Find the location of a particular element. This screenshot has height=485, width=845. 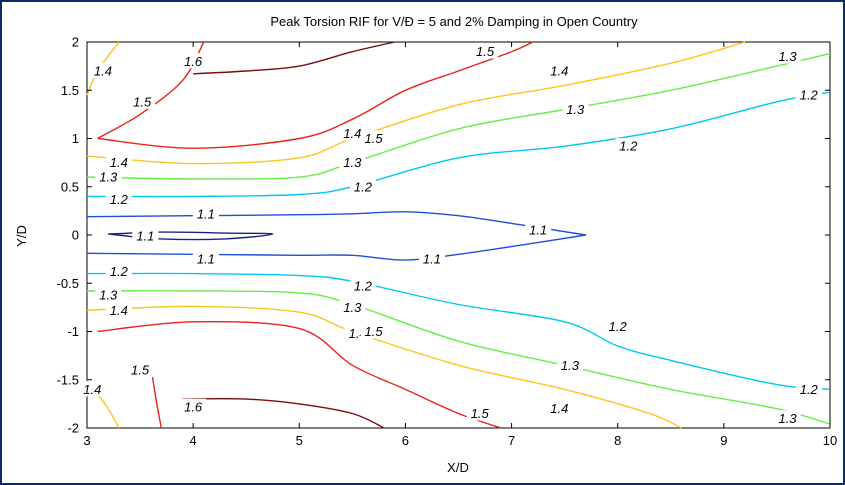

contour-label-1-3-1: 1.3 is located at coordinates (108, 177).